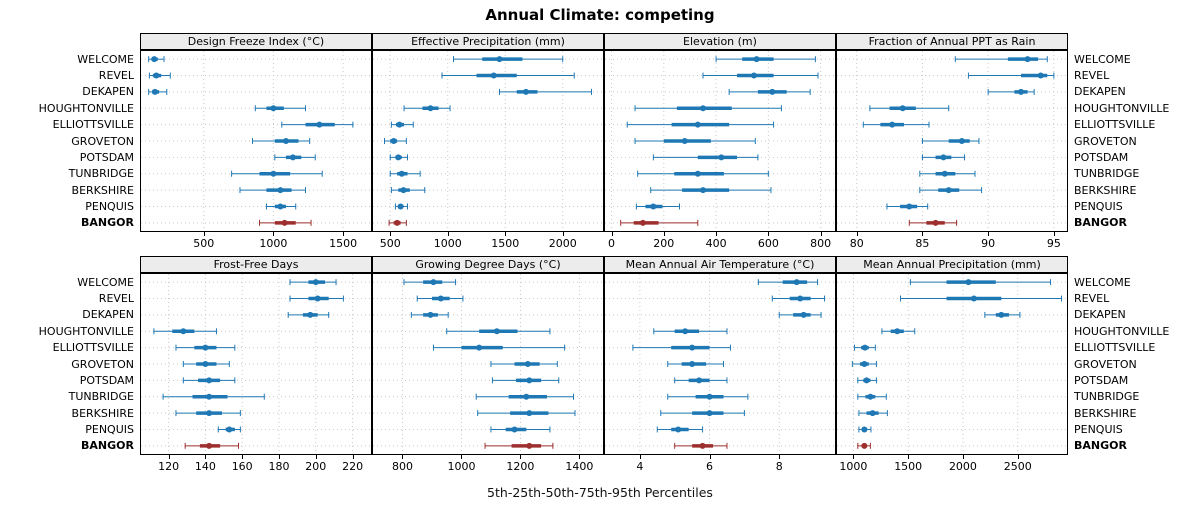  I want to click on site-label-right: POTSDAM, so click(1101, 157).